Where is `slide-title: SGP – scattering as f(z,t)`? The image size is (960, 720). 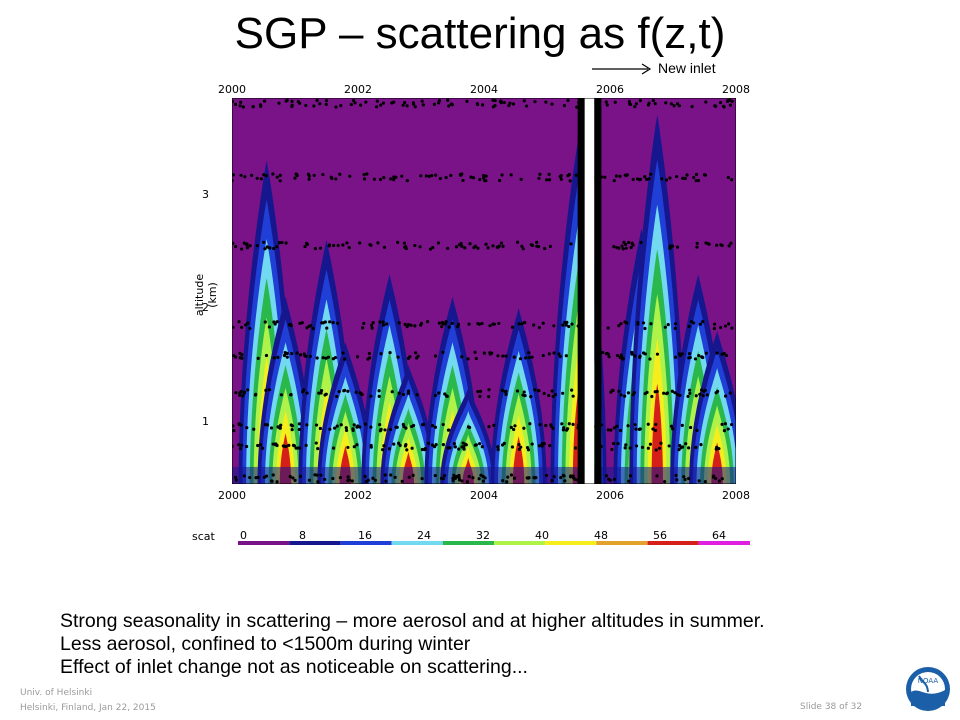 slide-title: SGP – scattering as f(z,t) is located at coordinates (480, 33).